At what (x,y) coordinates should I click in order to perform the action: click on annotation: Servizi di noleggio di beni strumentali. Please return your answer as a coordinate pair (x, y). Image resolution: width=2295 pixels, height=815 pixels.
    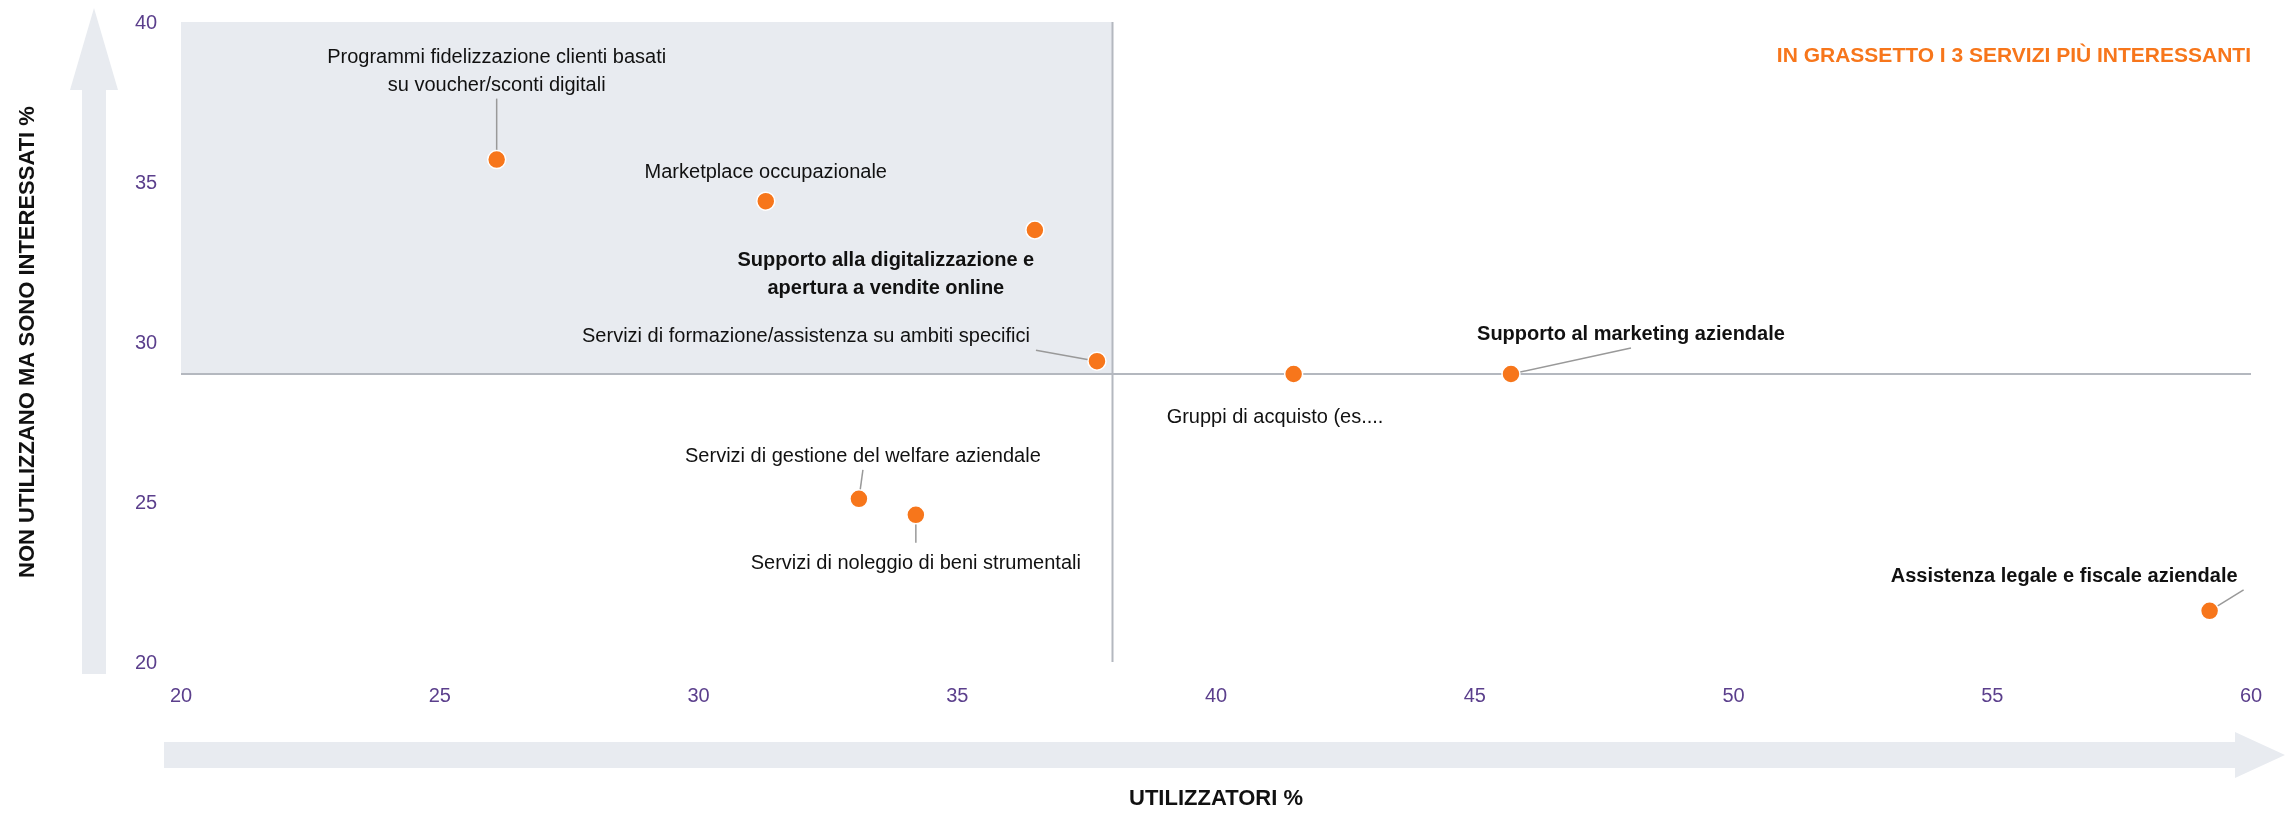
    Looking at the image, I should click on (915, 561).